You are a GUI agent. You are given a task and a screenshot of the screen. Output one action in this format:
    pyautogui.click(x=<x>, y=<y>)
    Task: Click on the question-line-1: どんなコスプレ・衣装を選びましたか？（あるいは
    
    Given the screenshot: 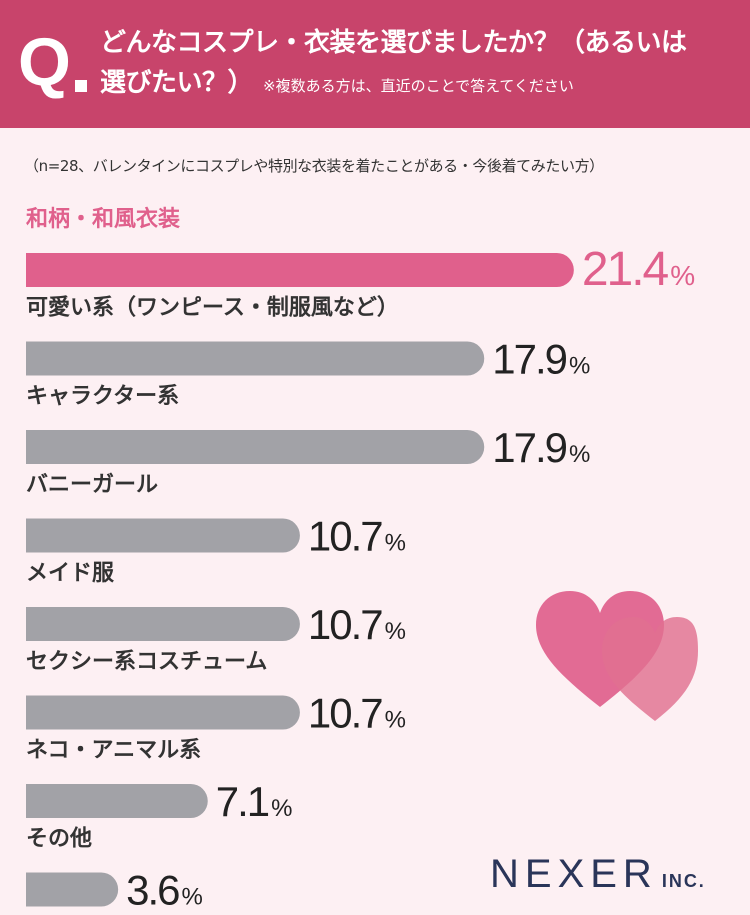 What is the action you would take?
    pyautogui.click(x=393, y=43)
    